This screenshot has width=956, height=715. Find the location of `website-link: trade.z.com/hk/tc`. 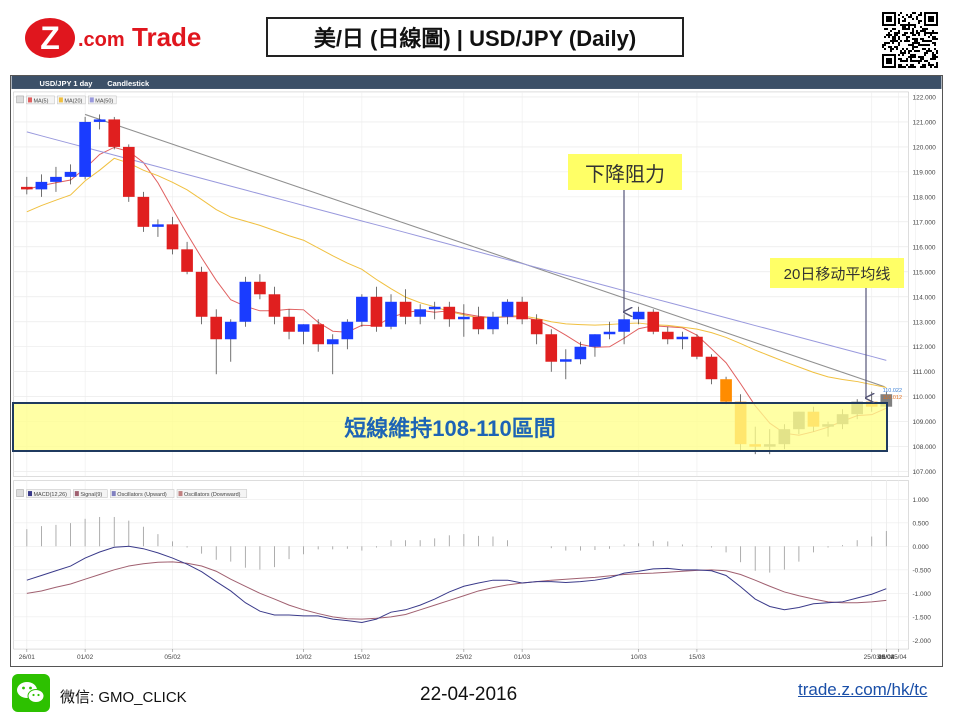

website-link: trade.z.com/hk/tc is located at coordinates (863, 689).